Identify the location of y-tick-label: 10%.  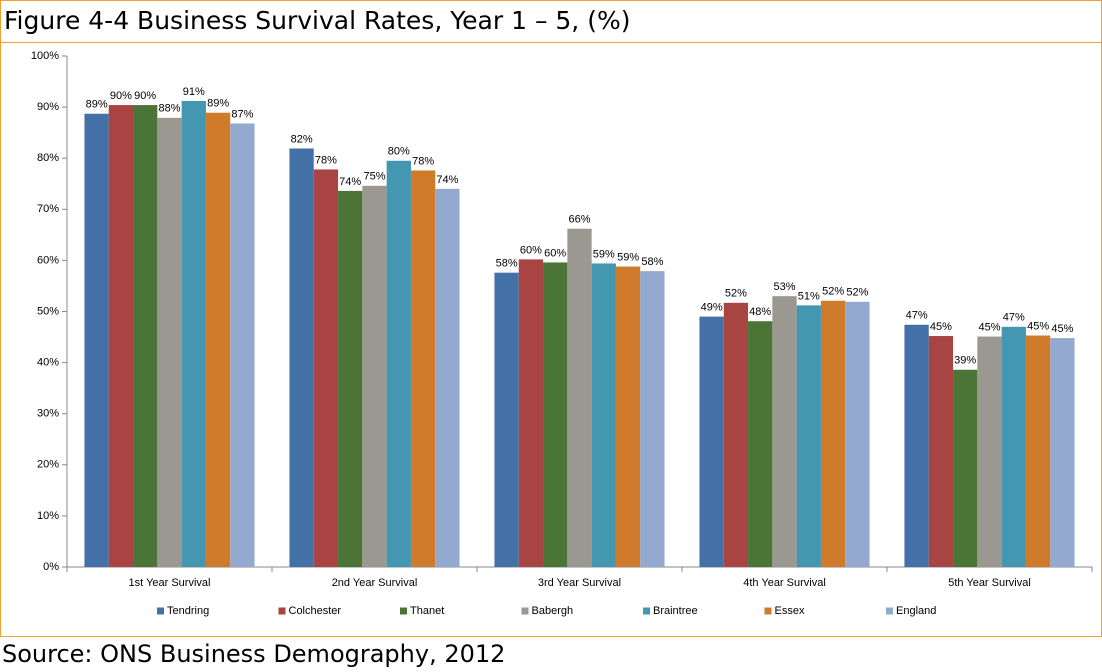
(48, 516).